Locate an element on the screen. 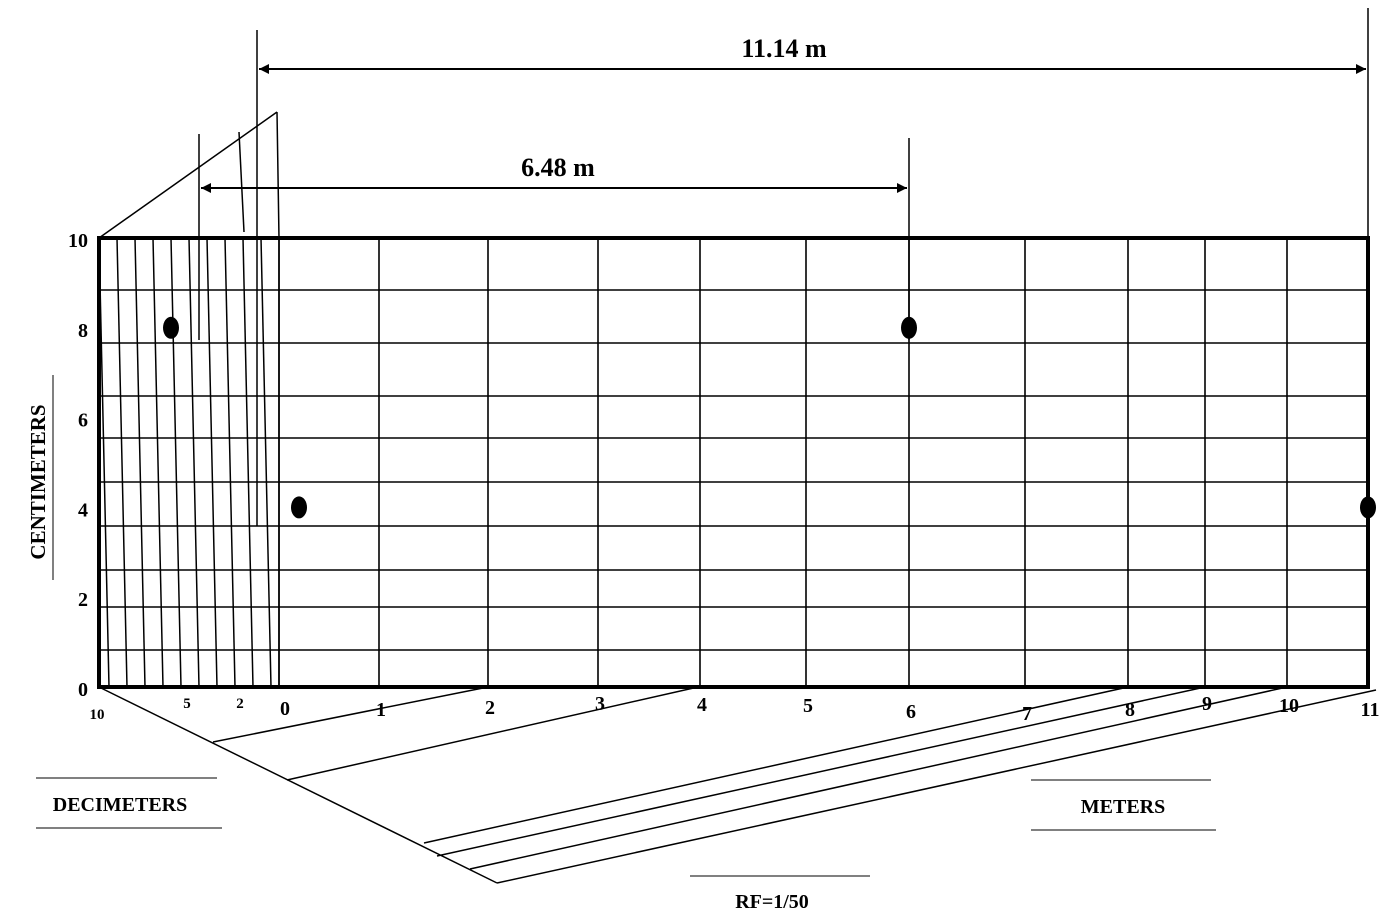 The width and height of the screenshot is (1384, 924). y-tick-label: 8 is located at coordinates (83, 331).